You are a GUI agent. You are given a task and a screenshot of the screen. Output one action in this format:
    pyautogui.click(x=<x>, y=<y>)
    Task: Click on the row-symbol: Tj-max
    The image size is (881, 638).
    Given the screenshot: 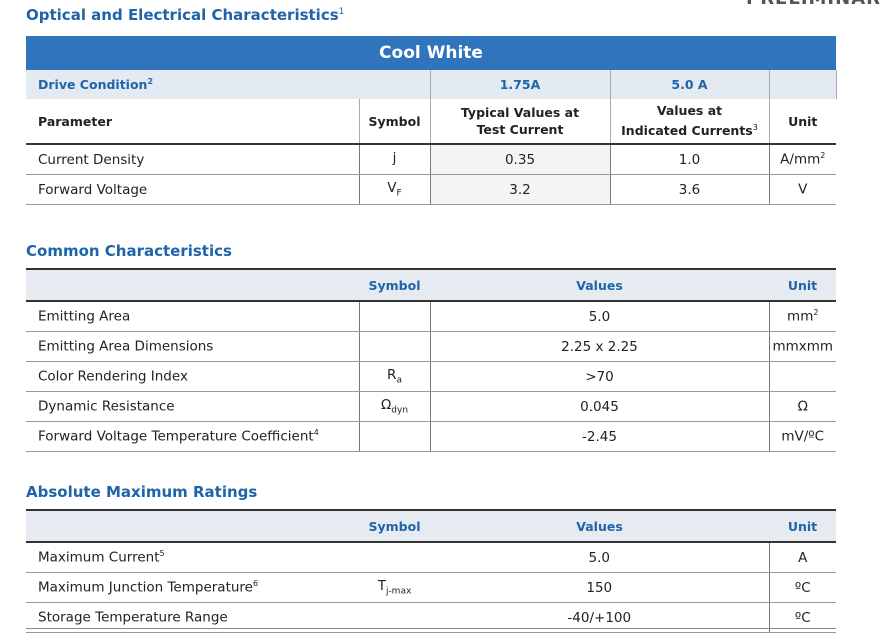 What is the action you would take?
    pyautogui.click(x=394, y=587)
    